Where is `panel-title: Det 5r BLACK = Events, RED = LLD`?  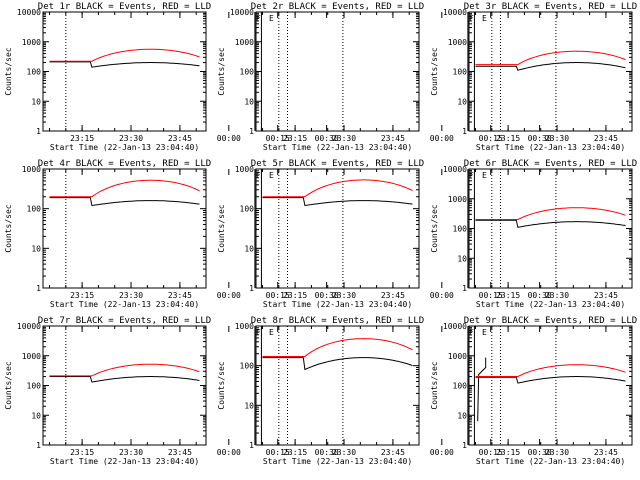
panel-title: Det 5r BLACK = Events, RED = LLD is located at coordinates (337, 164).